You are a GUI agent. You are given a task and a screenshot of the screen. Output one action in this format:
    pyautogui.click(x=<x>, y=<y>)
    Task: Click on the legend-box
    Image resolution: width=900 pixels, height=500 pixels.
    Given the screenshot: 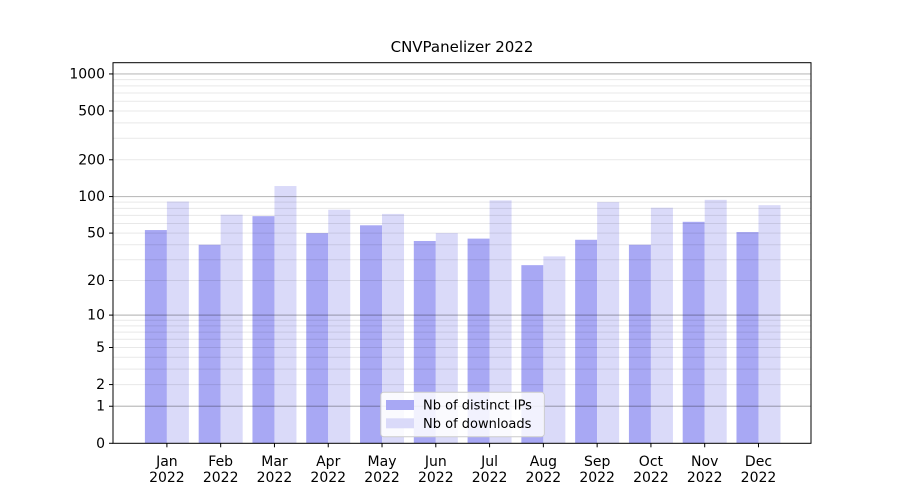 What is the action you would take?
    pyautogui.click(x=462, y=414)
    